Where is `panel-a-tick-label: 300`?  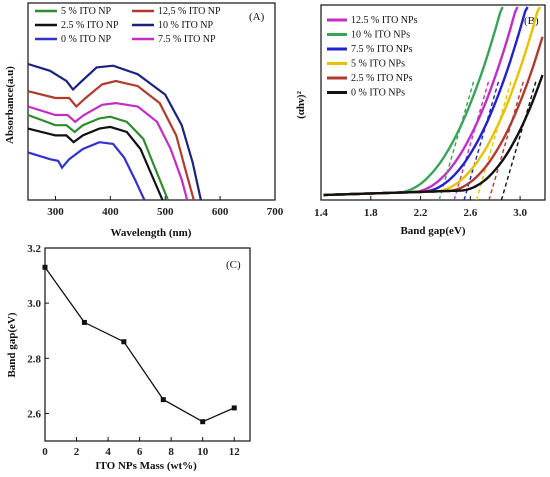 panel-a-tick-label: 300 is located at coordinates (55, 212).